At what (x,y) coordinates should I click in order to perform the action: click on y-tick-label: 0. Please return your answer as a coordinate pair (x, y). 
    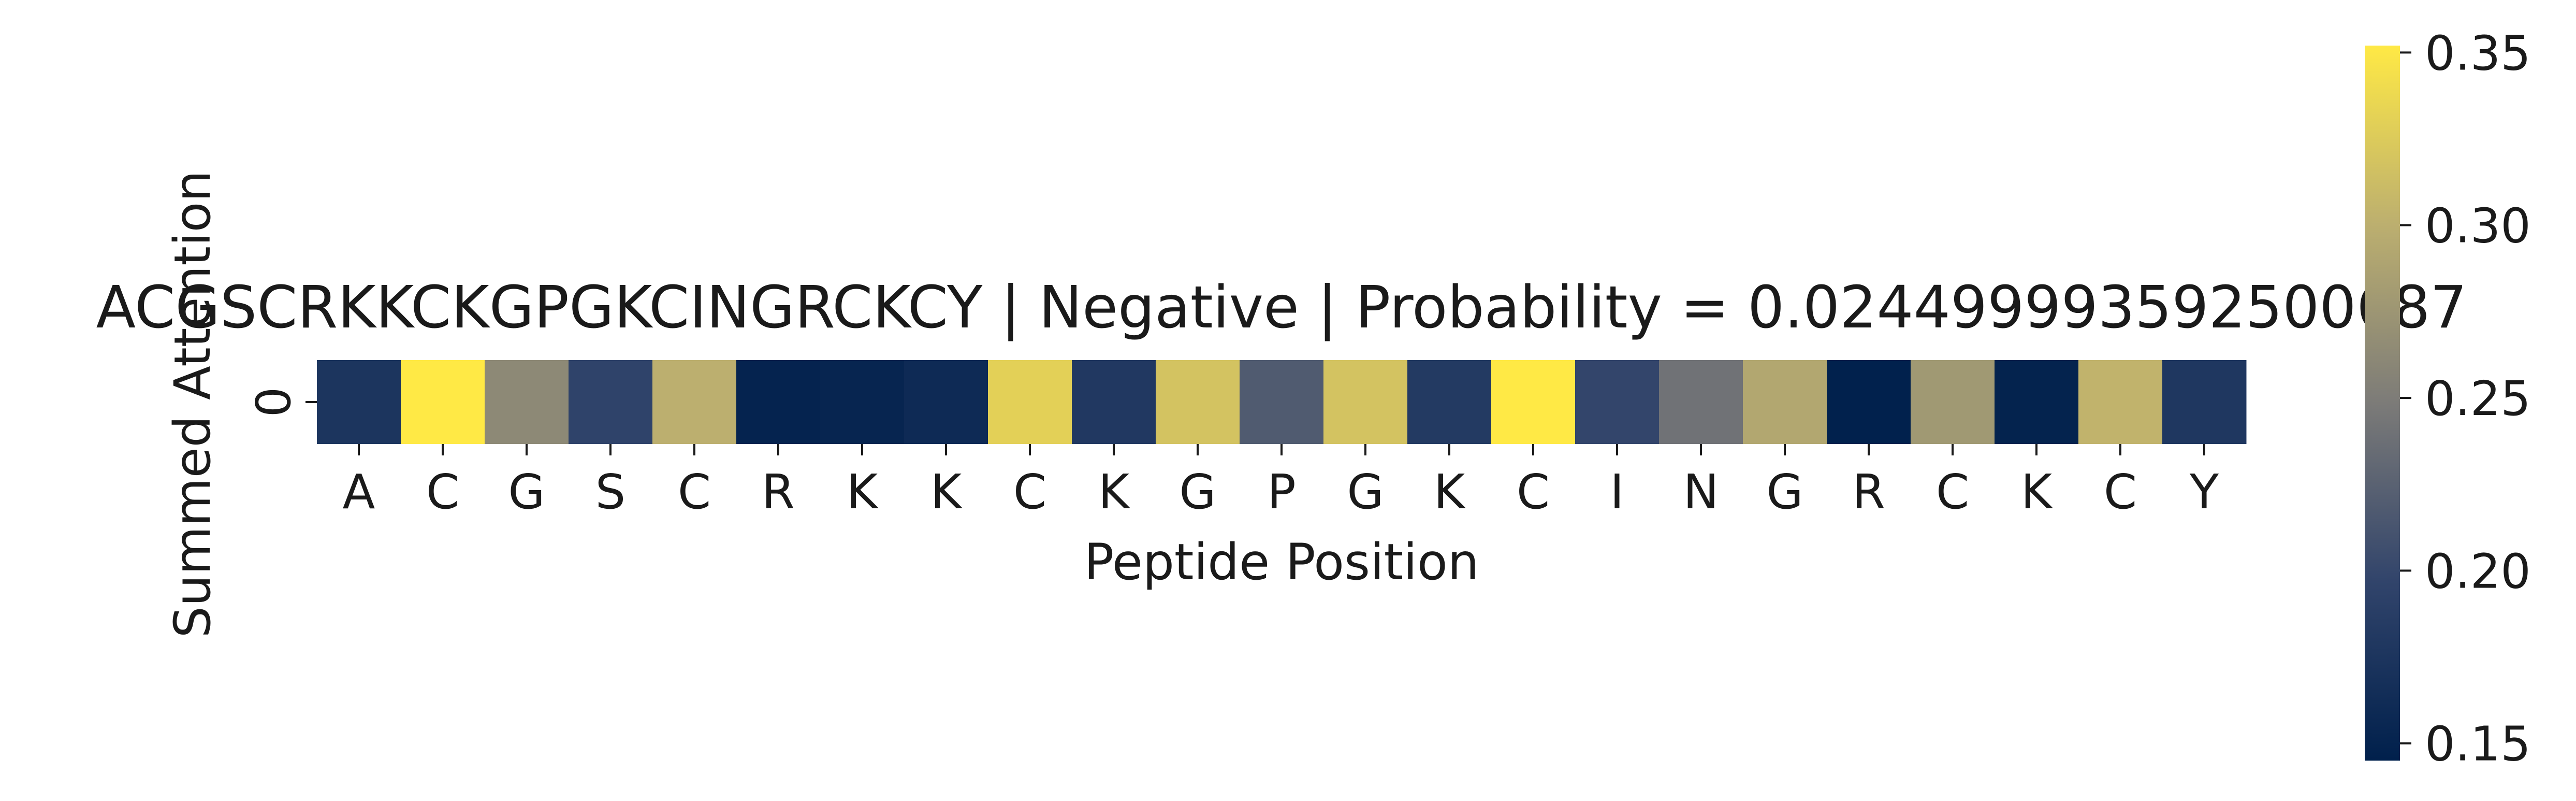
    Looking at the image, I should click on (274, 403).